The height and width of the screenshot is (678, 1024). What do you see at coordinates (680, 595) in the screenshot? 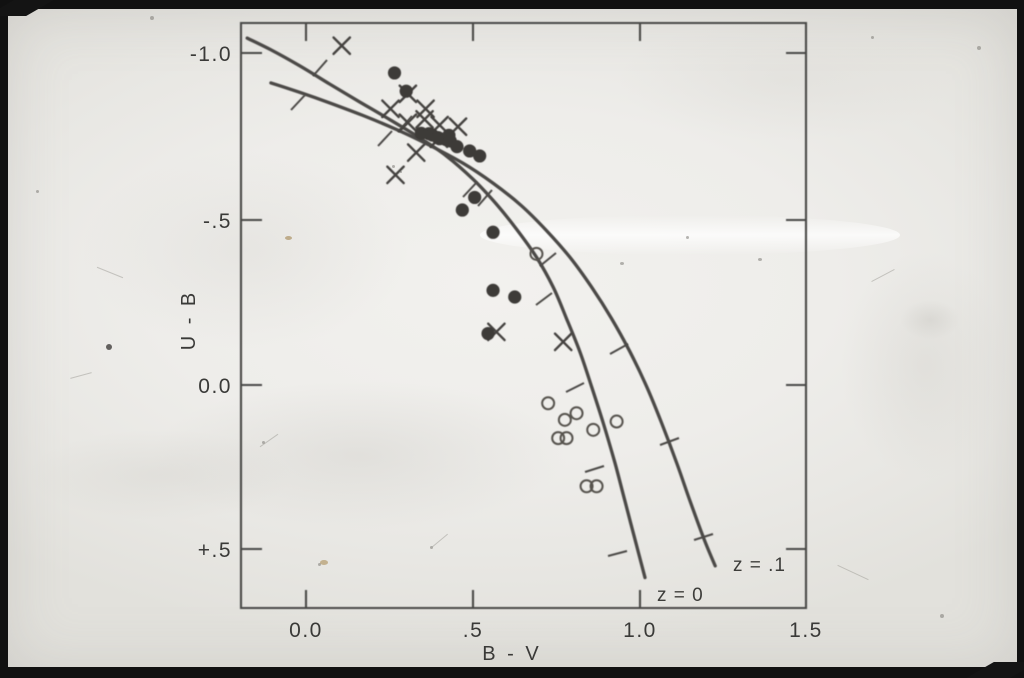
I see `annotation-z0: z = 0` at bounding box center [680, 595].